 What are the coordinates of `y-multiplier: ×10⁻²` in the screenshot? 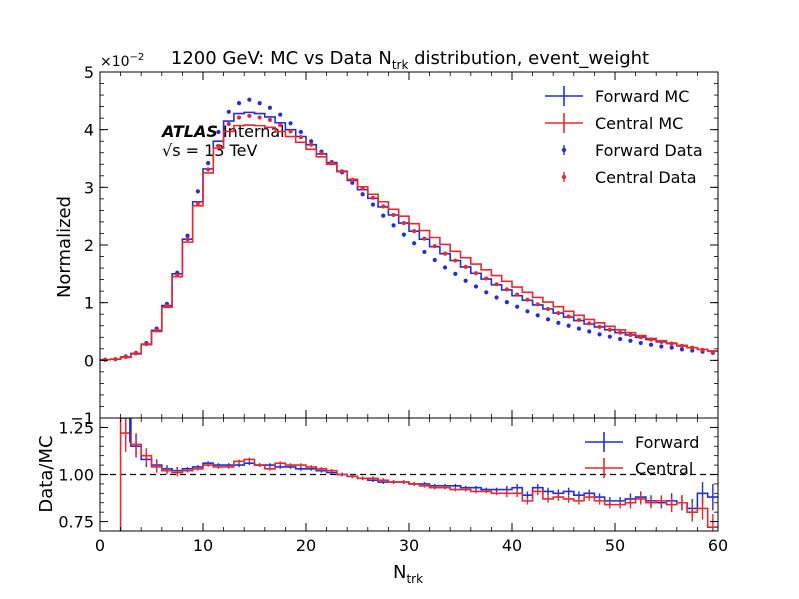 It's located at (122, 61).